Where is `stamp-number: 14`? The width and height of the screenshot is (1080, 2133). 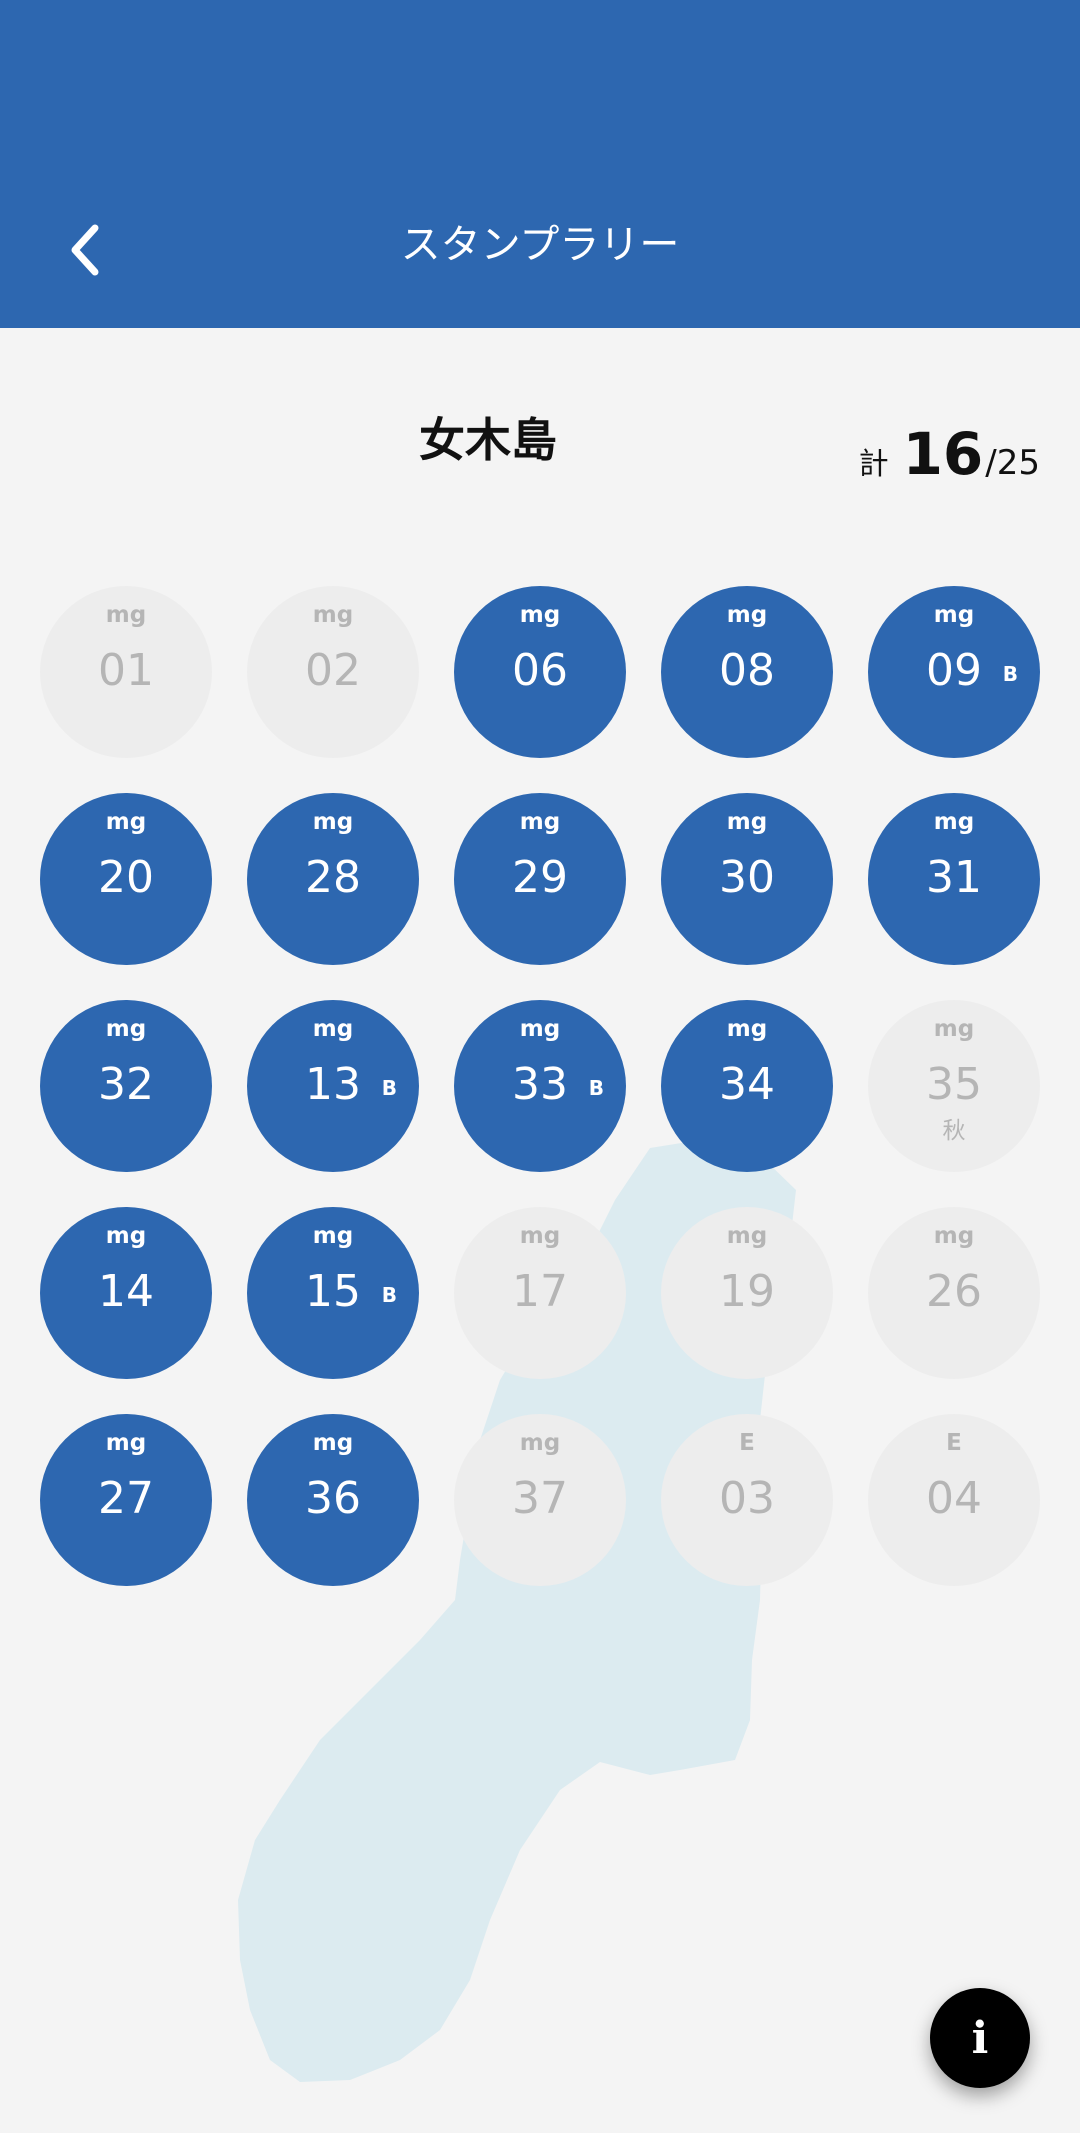 stamp-number: 14 is located at coordinates (126, 1291).